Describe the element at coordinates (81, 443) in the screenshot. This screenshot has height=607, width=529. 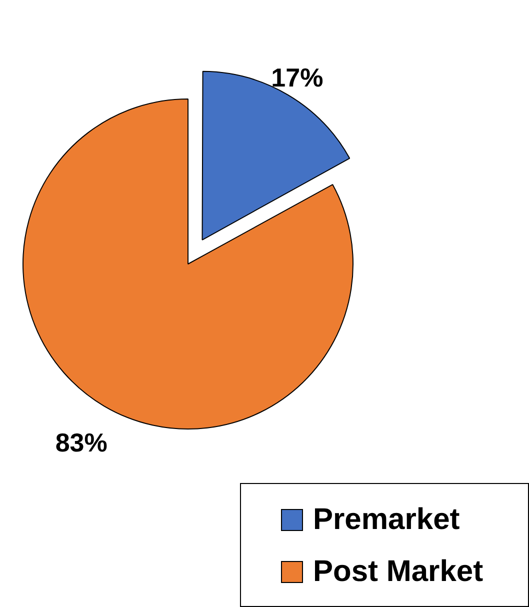
I see `data-label: 83%` at that location.